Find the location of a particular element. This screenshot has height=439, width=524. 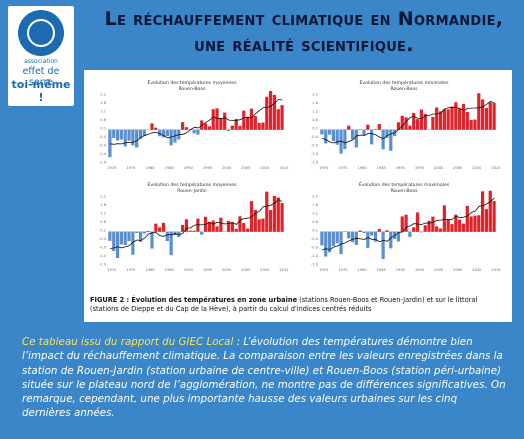

x-tick-label: 1995 is located at coordinates (207, 168).